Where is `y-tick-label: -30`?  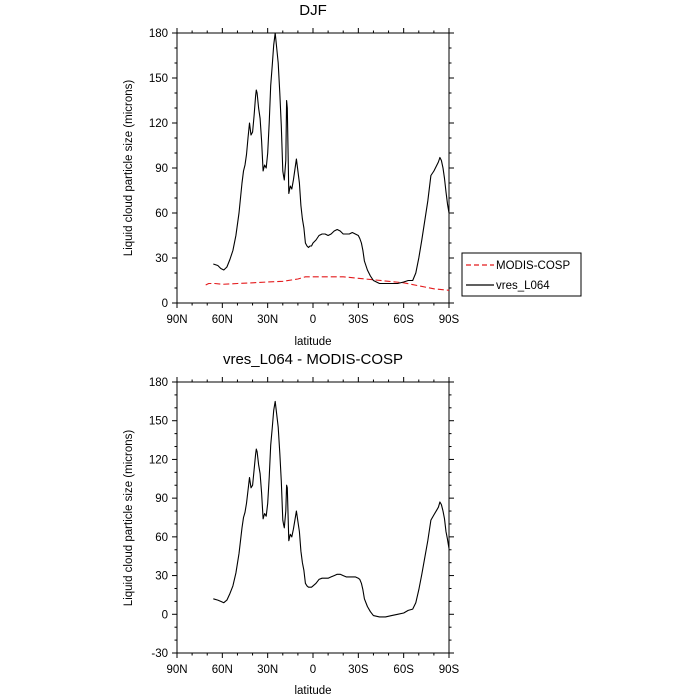 y-tick-label: -30 is located at coordinates (159, 654).